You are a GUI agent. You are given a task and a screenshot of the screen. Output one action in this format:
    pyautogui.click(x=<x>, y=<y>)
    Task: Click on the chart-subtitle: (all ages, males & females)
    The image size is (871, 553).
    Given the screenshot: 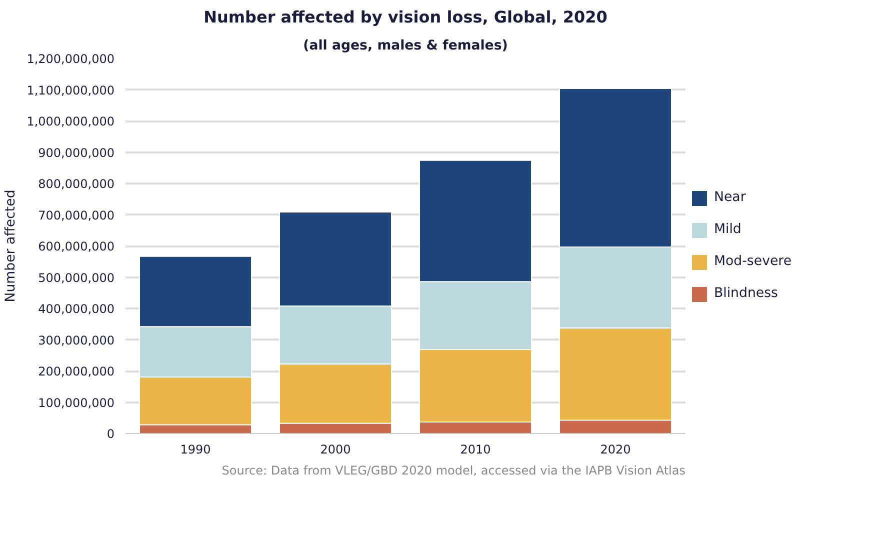 What is the action you would take?
    pyautogui.click(x=405, y=46)
    